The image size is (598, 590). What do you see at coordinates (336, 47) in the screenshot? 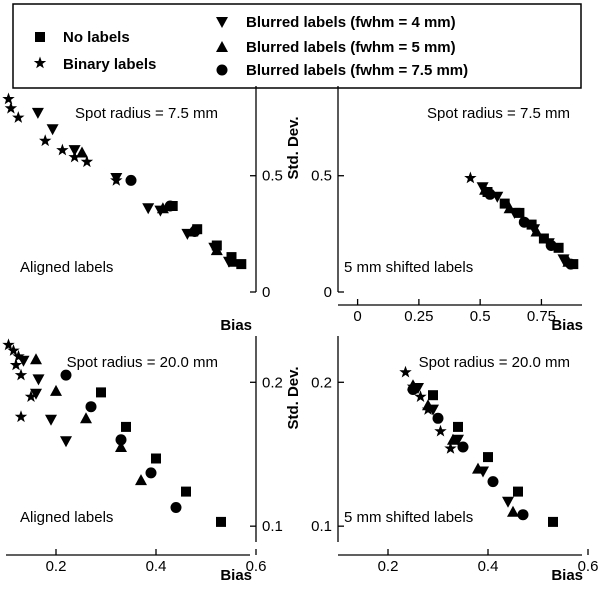
I see `legend-item-blurred-5mm: Blurred labels (fwhm = 5 mm)` at bounding box center [336, 47].